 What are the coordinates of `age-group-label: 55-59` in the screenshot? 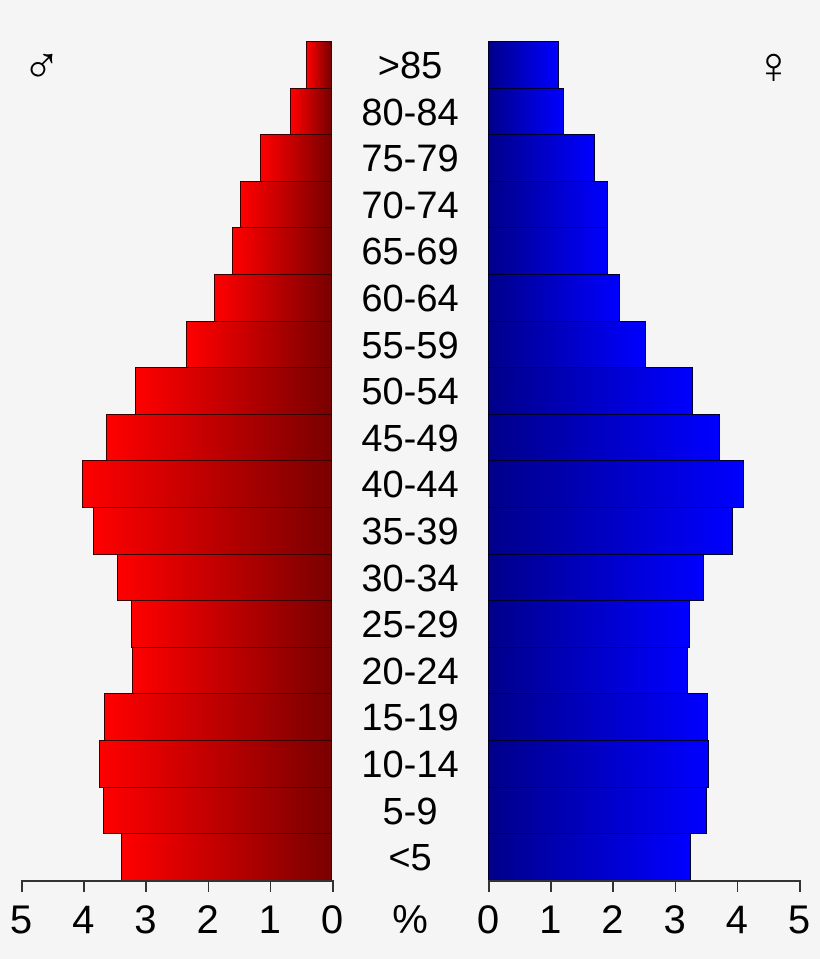 It's located at (410, 345).